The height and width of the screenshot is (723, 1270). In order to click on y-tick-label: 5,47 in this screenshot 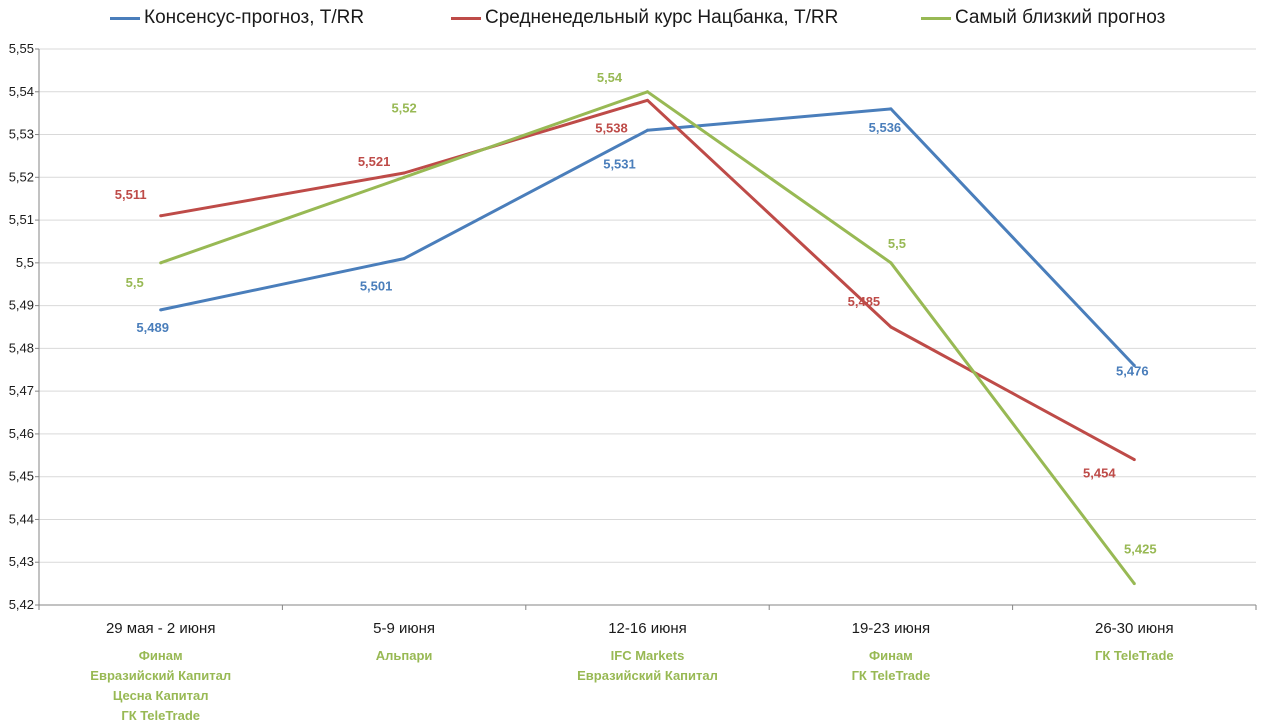, I will do `click(21, 390)`.